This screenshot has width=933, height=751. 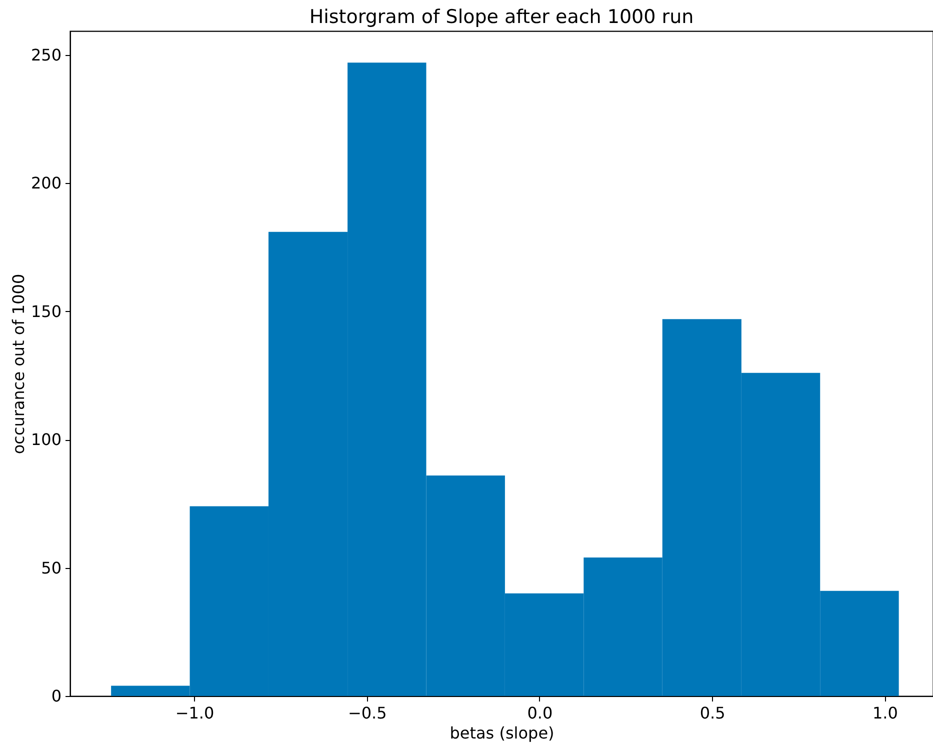 What do you see at coordinates (51, 568) in the screenshot?
I see `y-tick-label: 50` at bounding box center [51, 568].